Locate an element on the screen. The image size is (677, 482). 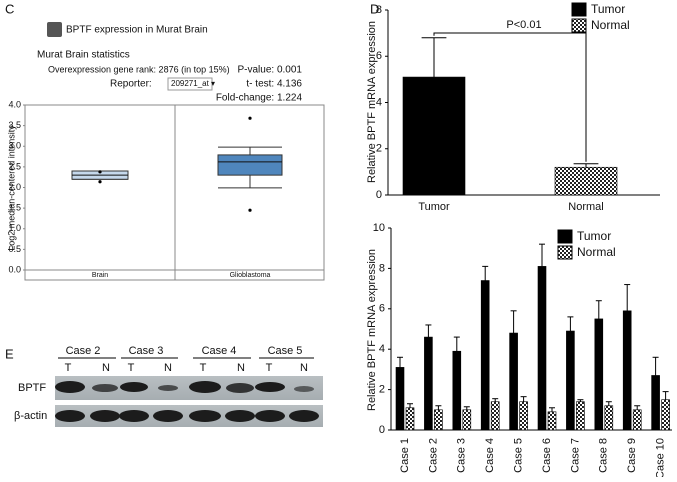
y-tick-label: 0.0 is located at coordinates (14, 269).